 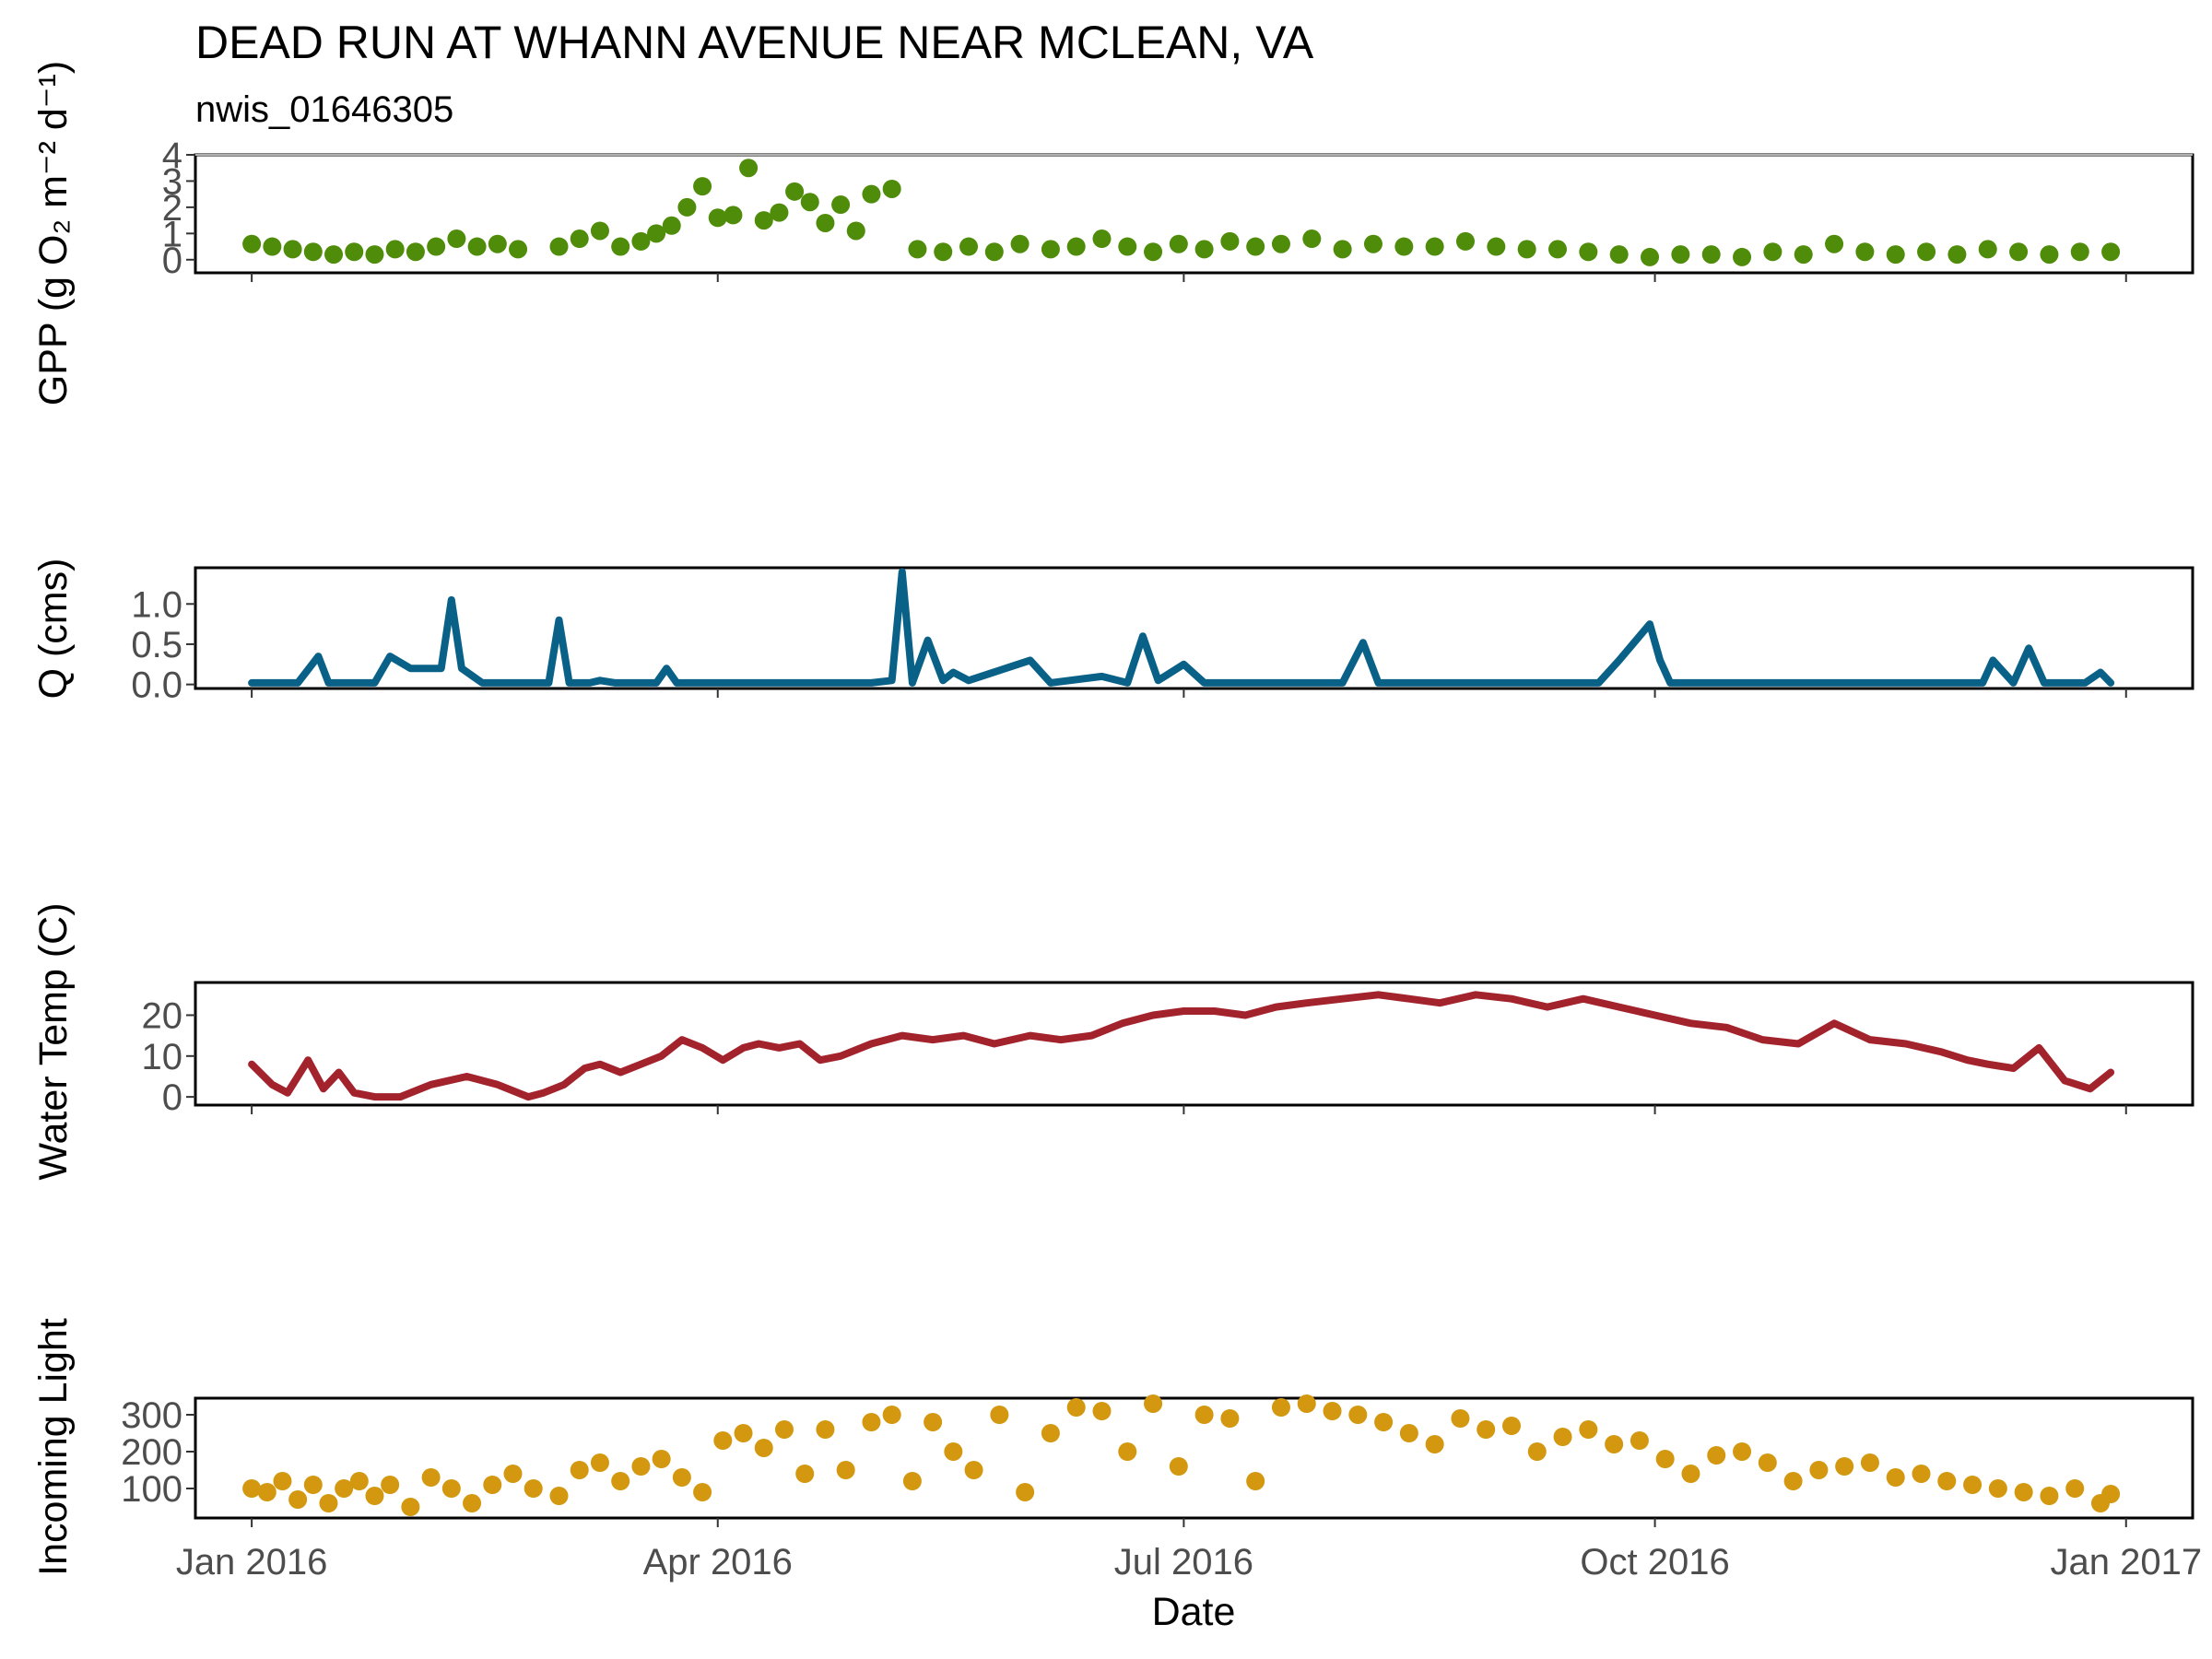 I want to click on gpp-x-ticks, so click(x=1189, y=277).